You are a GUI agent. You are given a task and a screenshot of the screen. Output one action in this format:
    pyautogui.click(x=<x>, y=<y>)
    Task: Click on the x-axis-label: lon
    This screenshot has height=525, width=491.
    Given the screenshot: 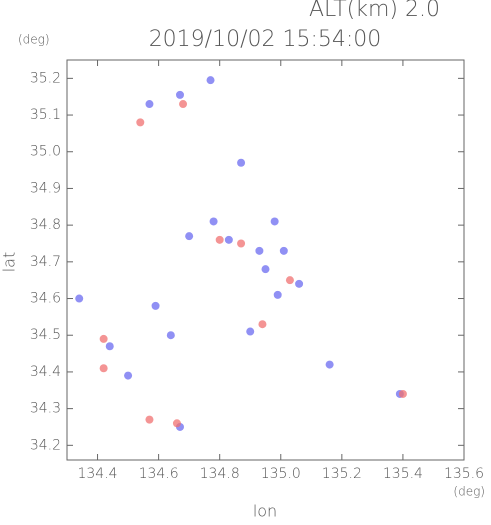 What is the action you would take?
    pyautogui.click(x=265, y=511)
    